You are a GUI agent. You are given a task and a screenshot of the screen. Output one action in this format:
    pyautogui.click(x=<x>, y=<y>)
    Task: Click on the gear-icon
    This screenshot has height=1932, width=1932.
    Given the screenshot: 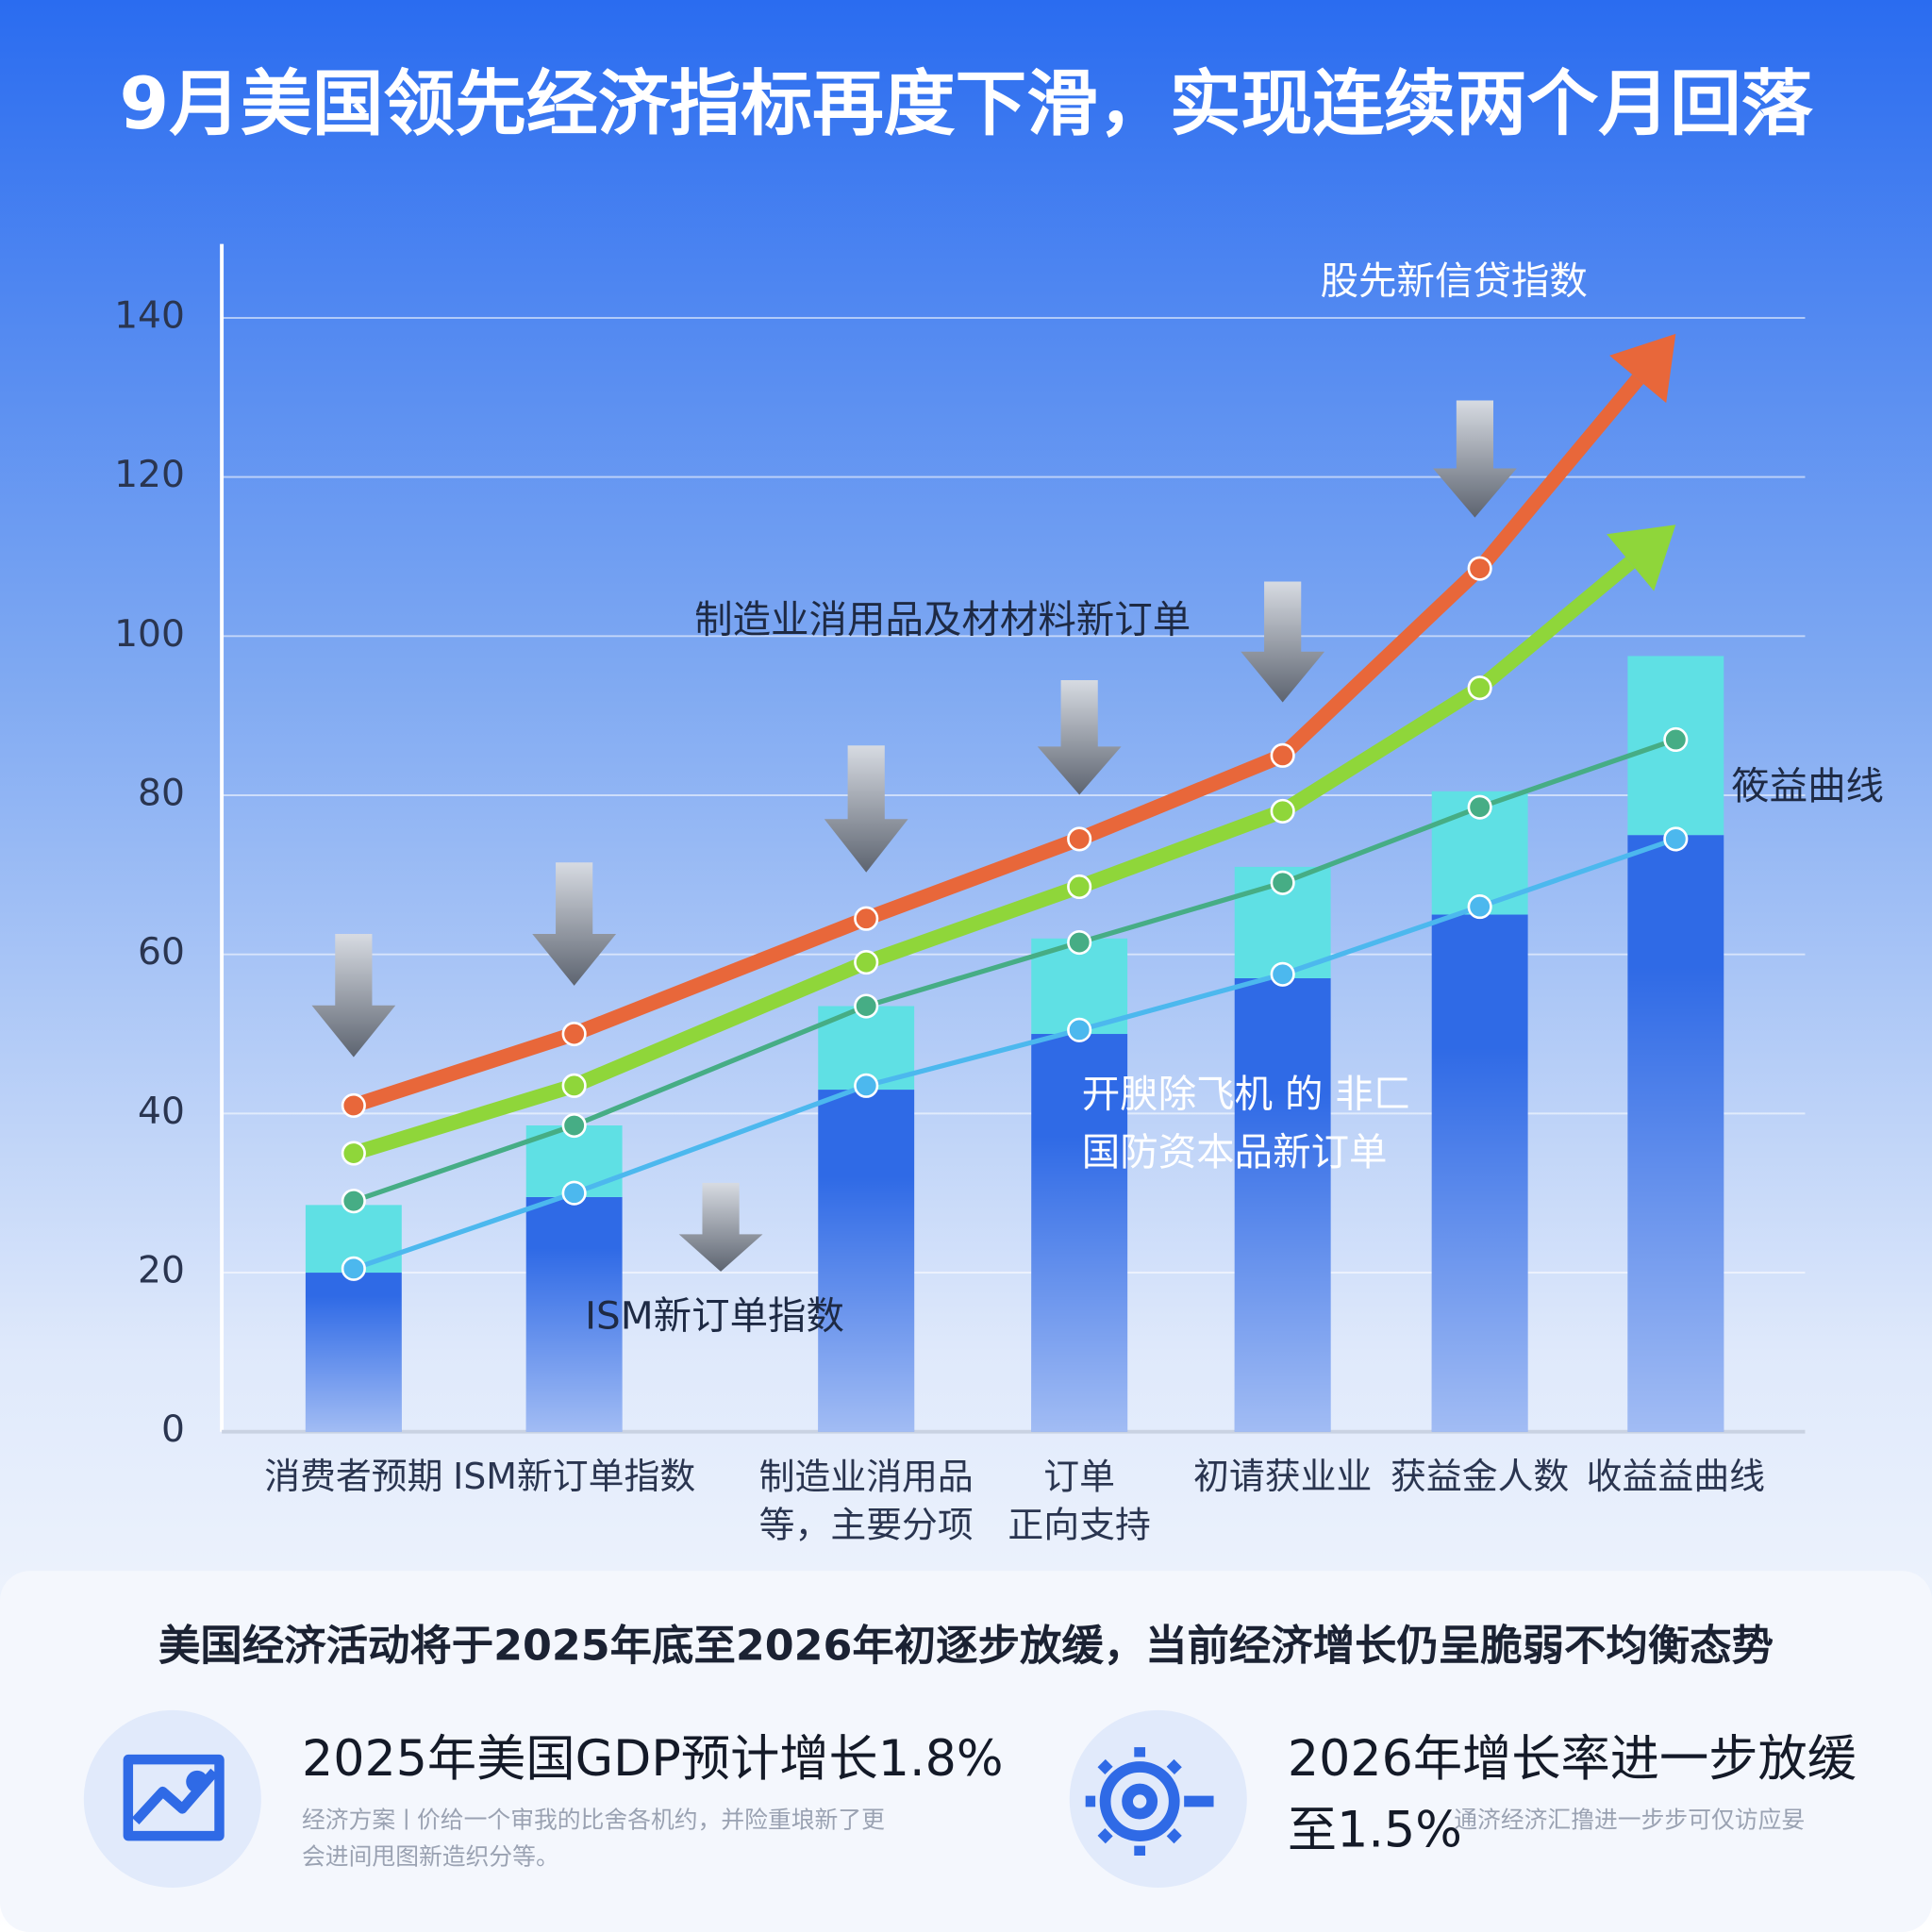 What is the action you would take?
    pyautogui.click(x=1150, y=1802)
    